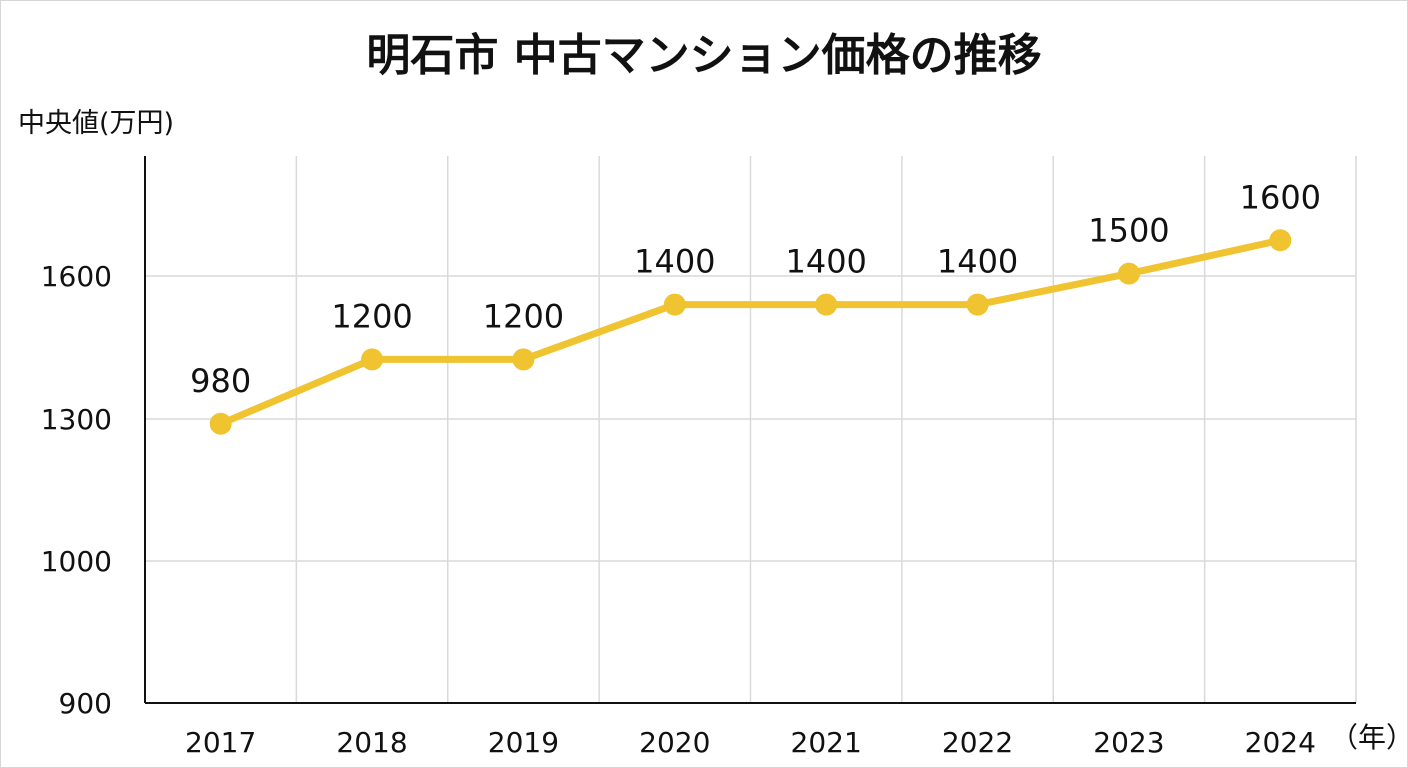 The height and width of the screenshot is (768, 1408). What do you see at coordinates (1128, 742) in the screenshot?
I see `x-tick-label: 2023` at bounding box center [1128, 742].